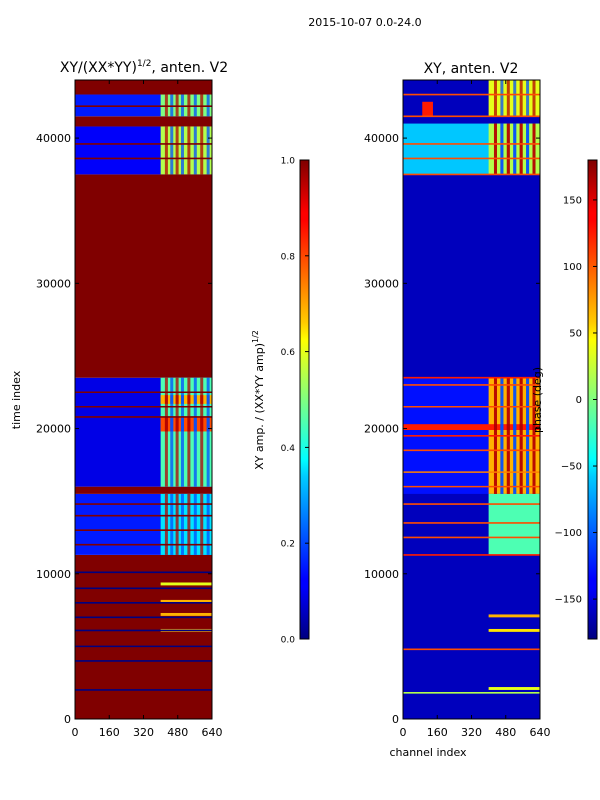 This screenshot has width=600, height=800. Describe the element at coordinates (568, 533) in the screenshot. I see `phase-cb-tick-label-1: −100` at that location.